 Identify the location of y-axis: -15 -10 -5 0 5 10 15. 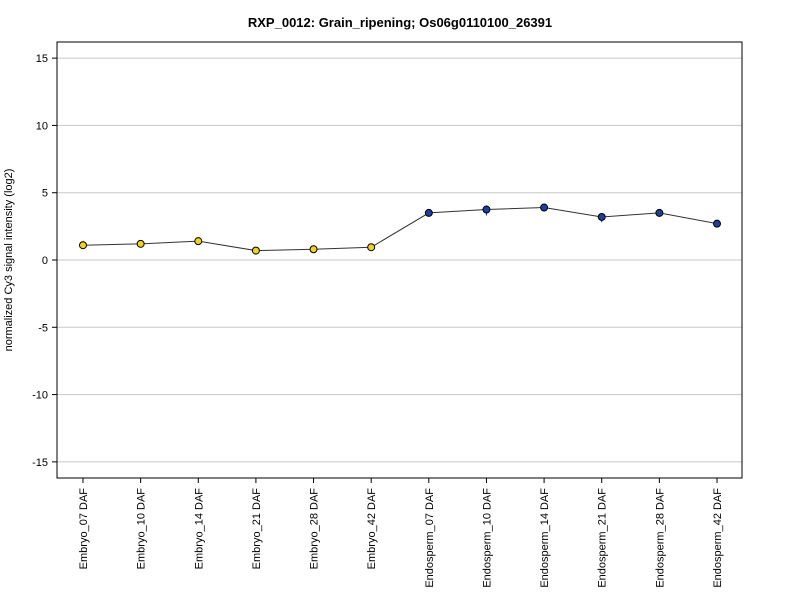
(44, 261).